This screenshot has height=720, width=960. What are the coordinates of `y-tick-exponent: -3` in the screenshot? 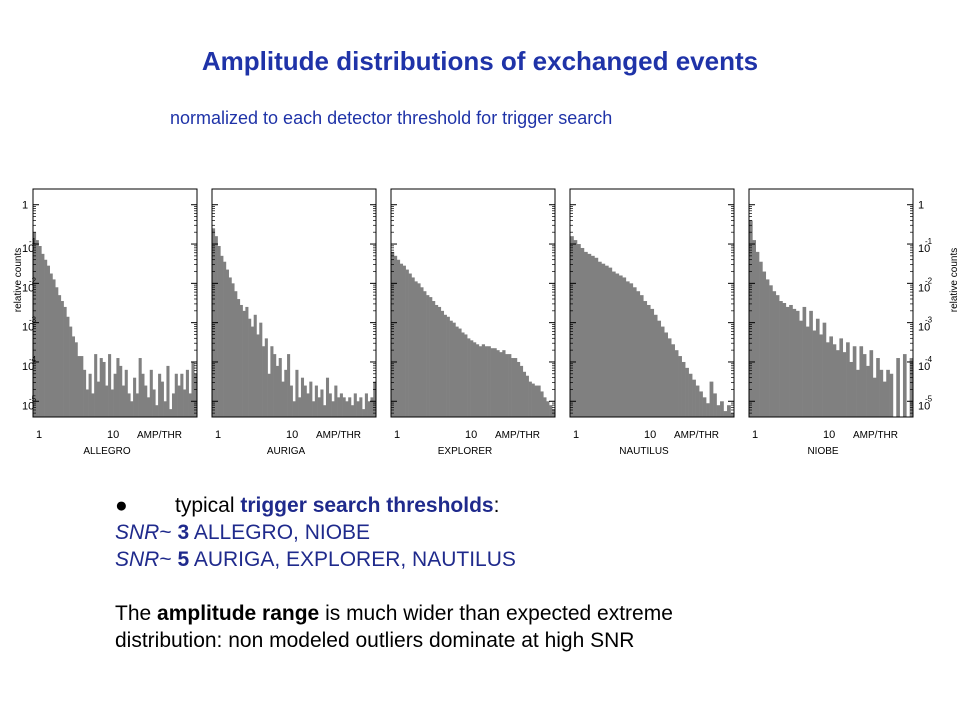 It's located at (33, 320).